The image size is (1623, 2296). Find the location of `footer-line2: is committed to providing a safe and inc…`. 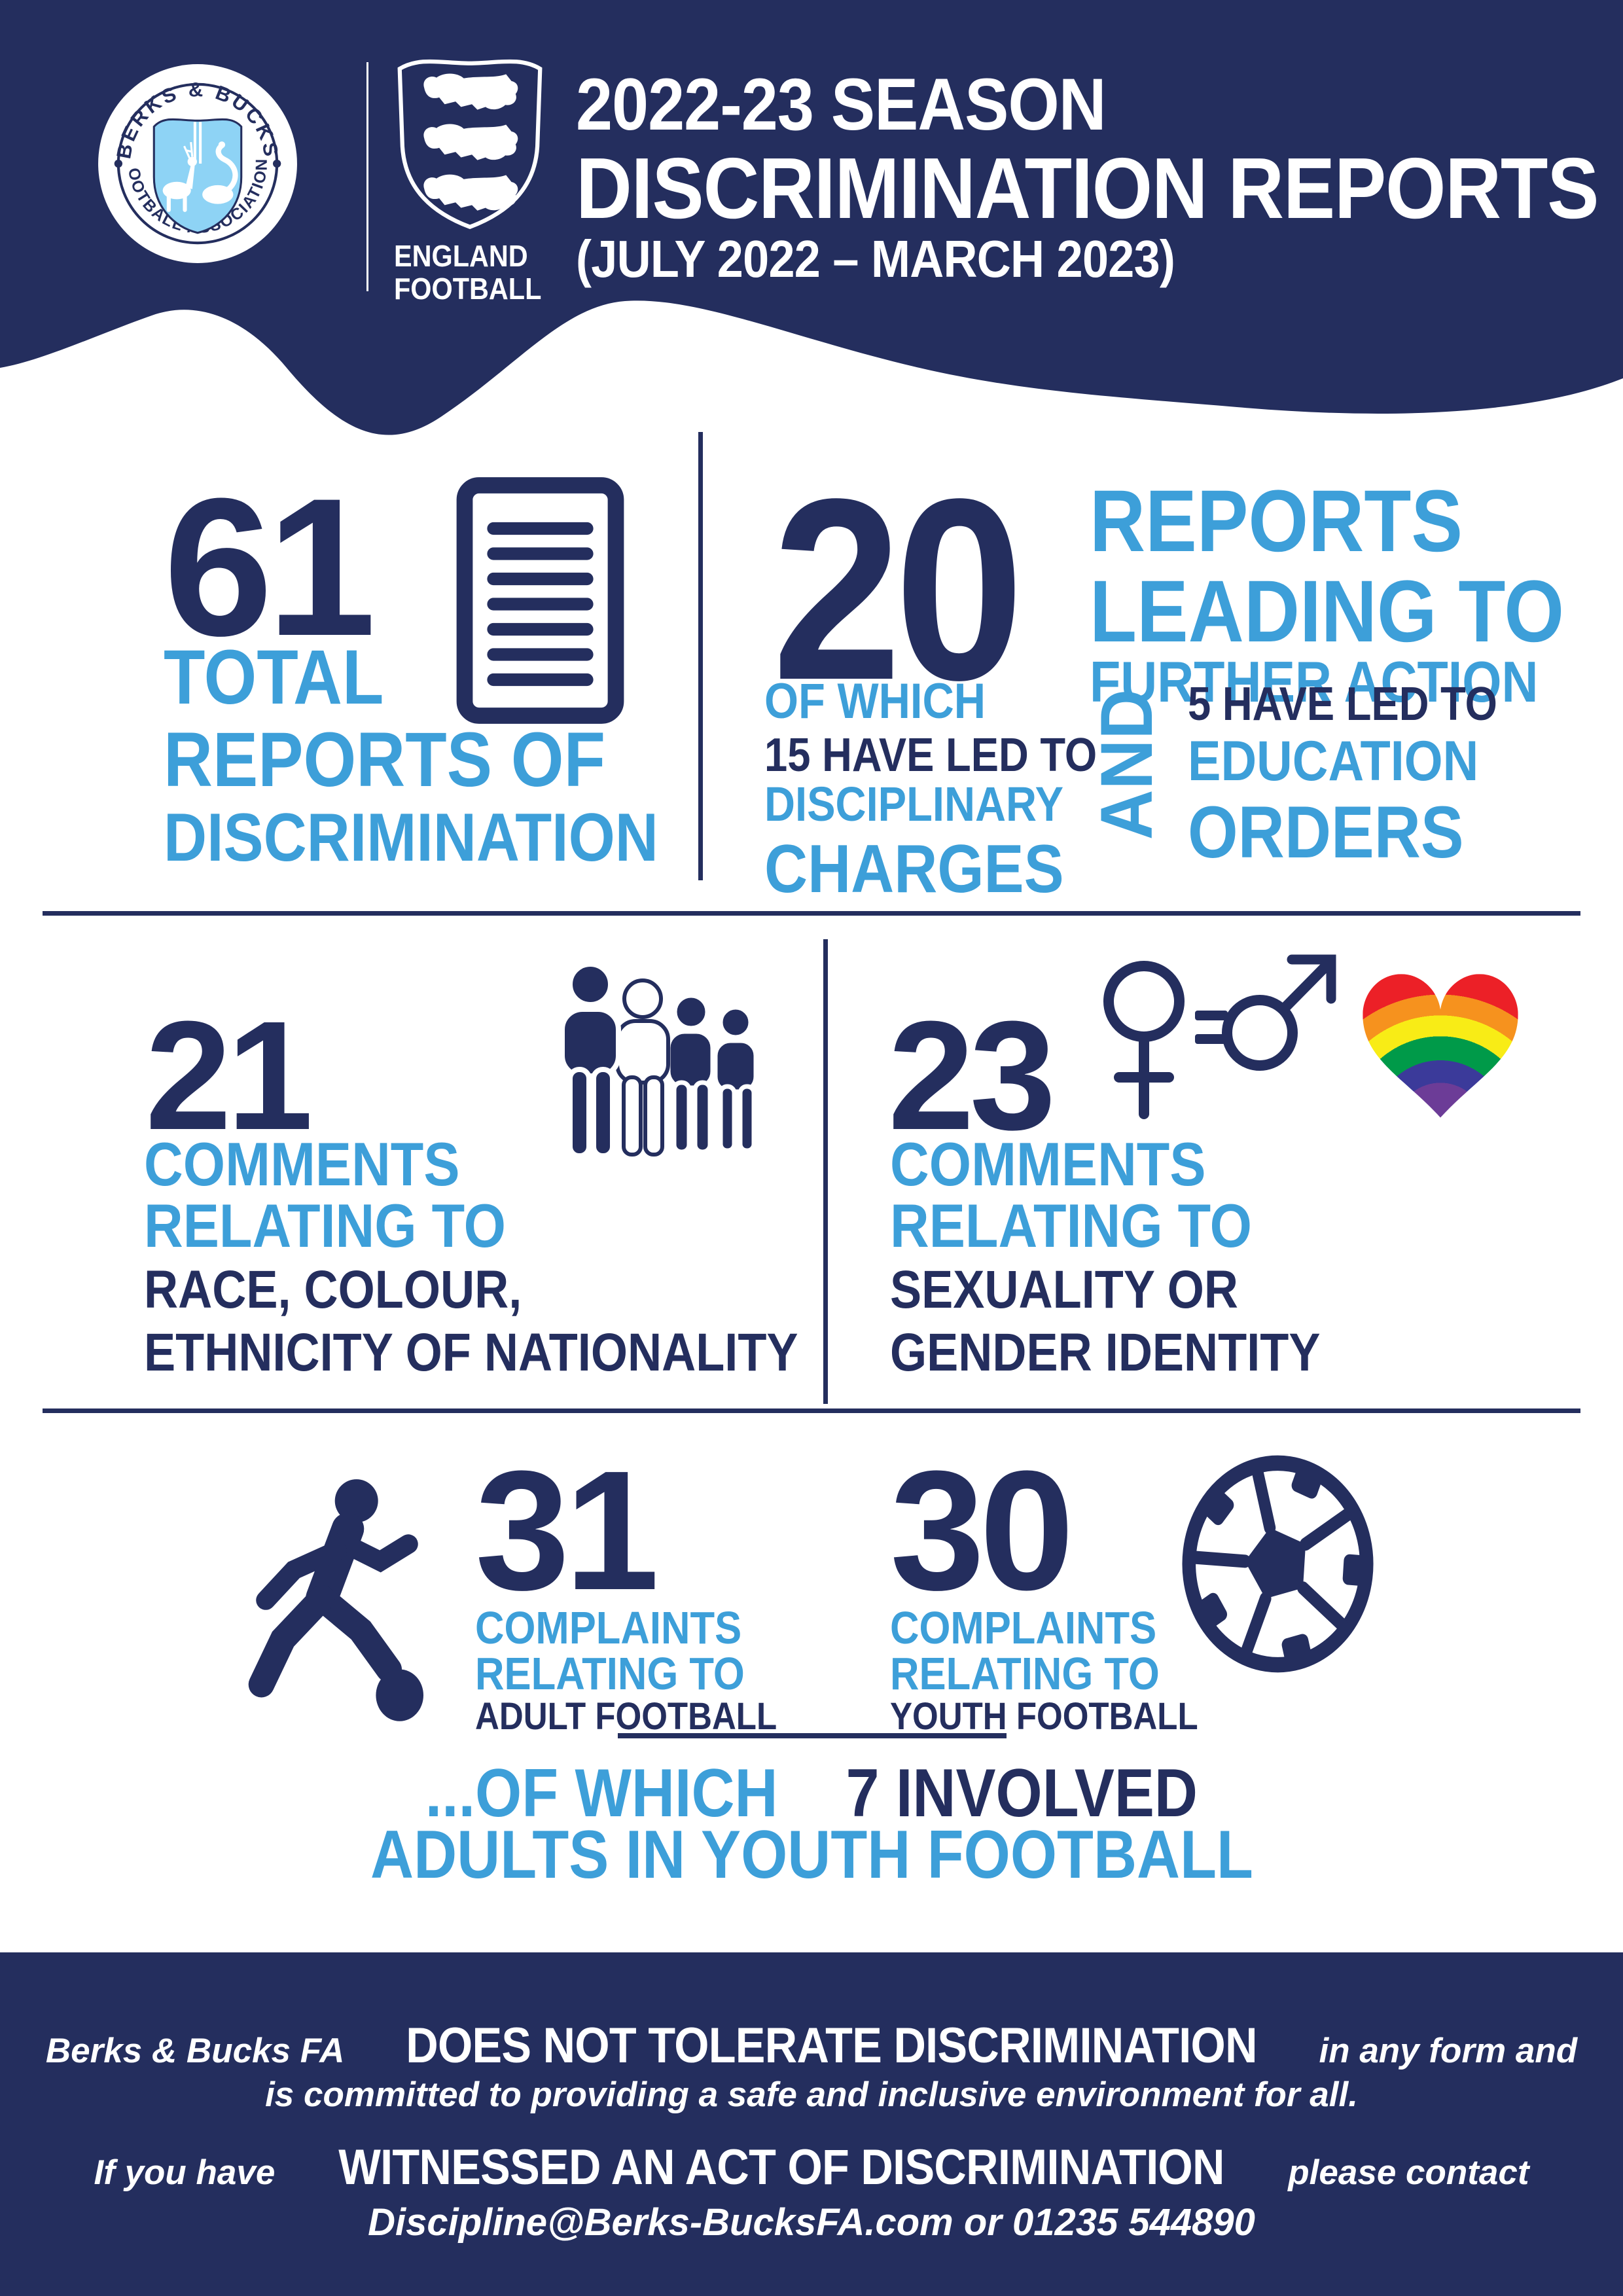

footer-line2: is committed to providing a safe and inc… is located at coordinates (811, 2095).